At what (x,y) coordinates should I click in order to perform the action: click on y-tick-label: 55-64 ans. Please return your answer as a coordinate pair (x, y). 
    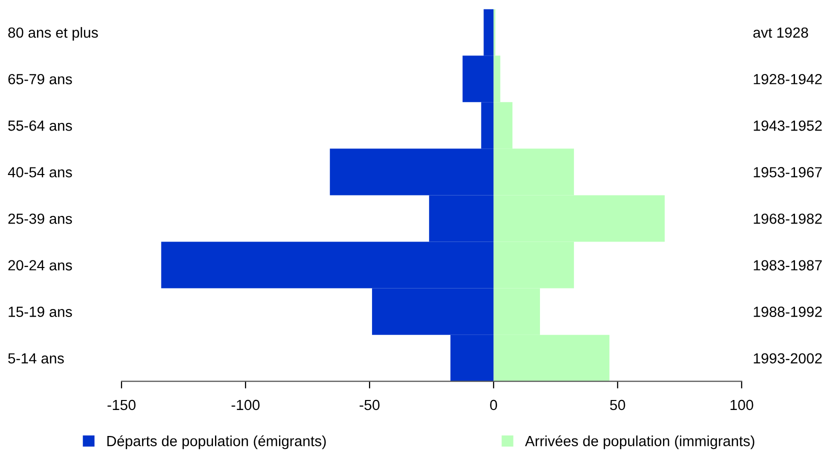
    Looking at the image, I should click on (40, 125).